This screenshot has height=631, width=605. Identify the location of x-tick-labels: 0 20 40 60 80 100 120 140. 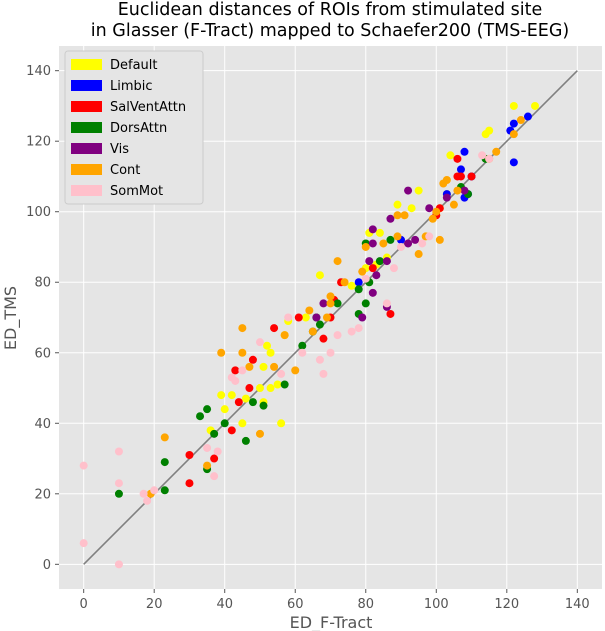
(335, 600).